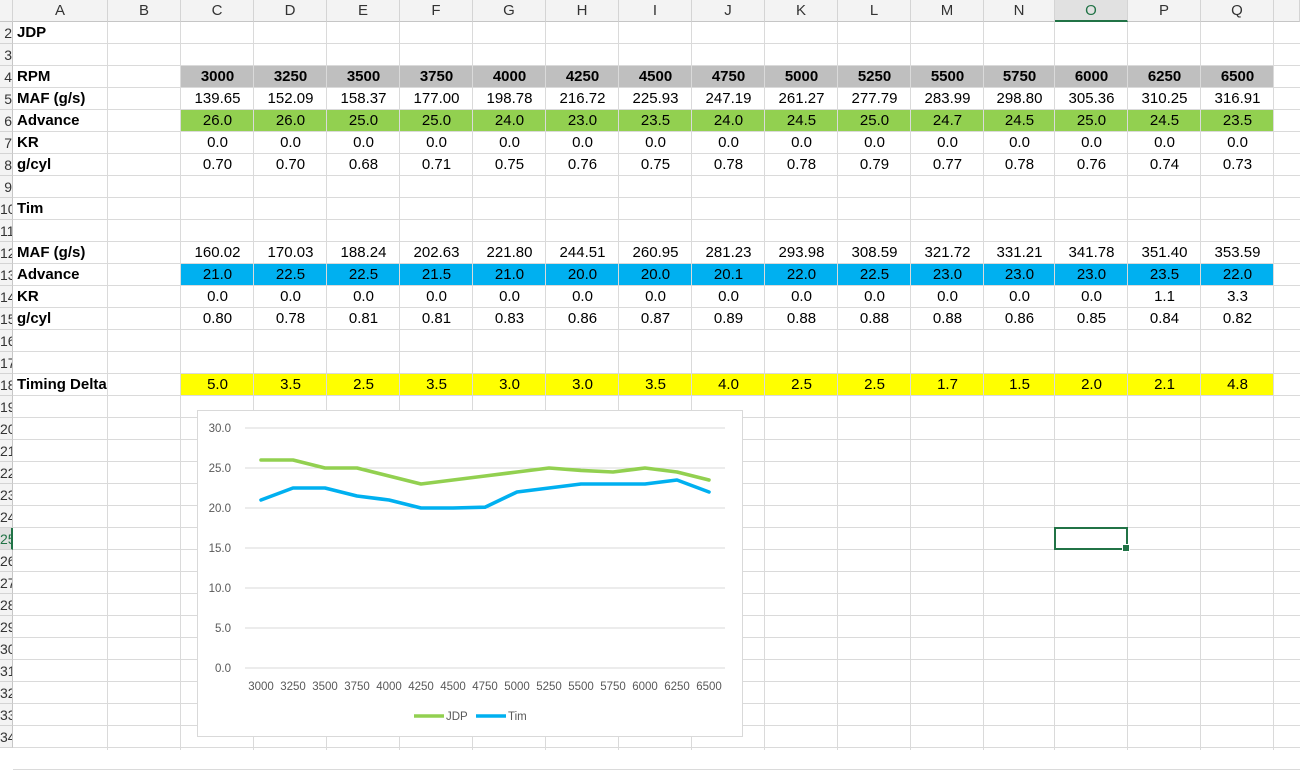 The height and width of the screenshot is (770, 1300). What do you see at coordinates (728, 318) in the screenshot?
I see `cell-tim-gcyl-j: 0.89` at bounding box center [728, 318].